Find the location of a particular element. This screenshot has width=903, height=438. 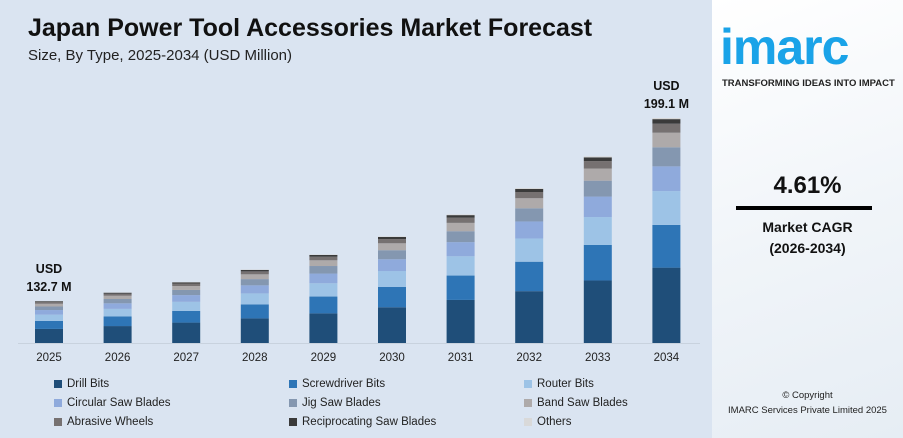

bar-segment-screwdriver-bits-2031 is located at coordinates (460, 287).